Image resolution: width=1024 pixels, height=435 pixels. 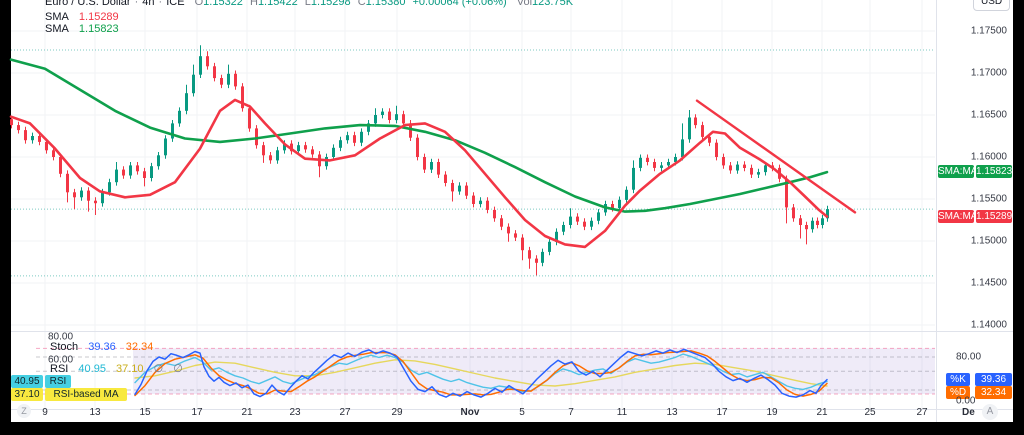 I want to click on stoch-legend-row: Stoch 39.36 32.34, so click(x=101, y=347).